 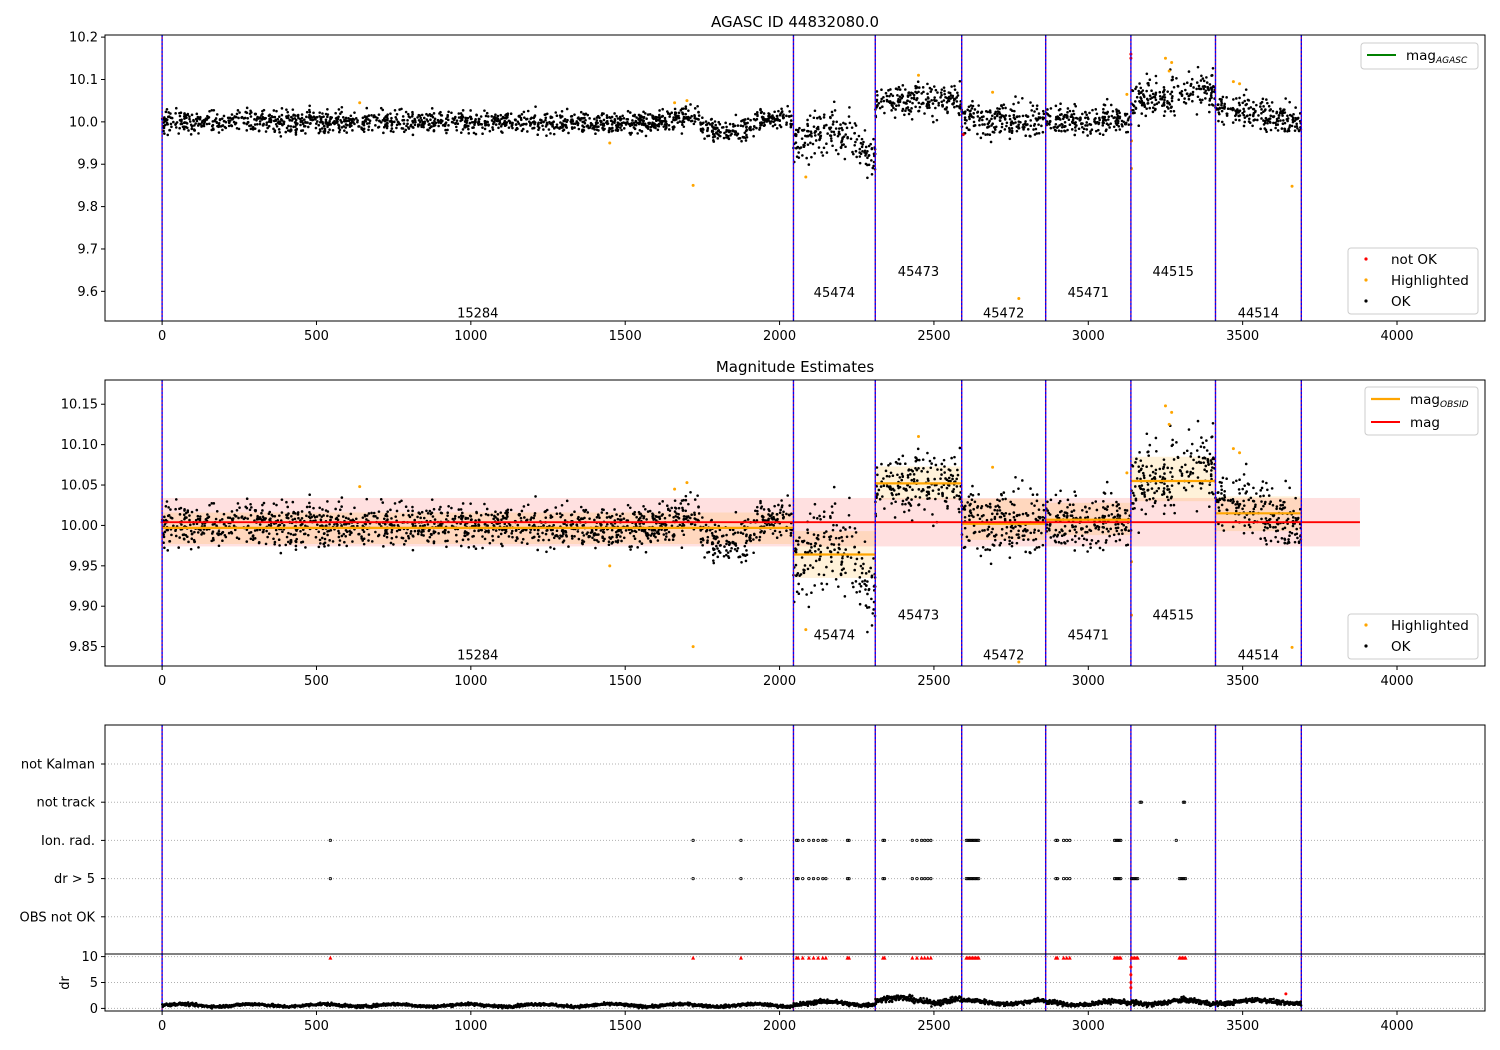 What do you see at coordinates (1004, 104) in the screenshot?
I see `p1-ok-point-1950` at bounding box center [1004, 104].